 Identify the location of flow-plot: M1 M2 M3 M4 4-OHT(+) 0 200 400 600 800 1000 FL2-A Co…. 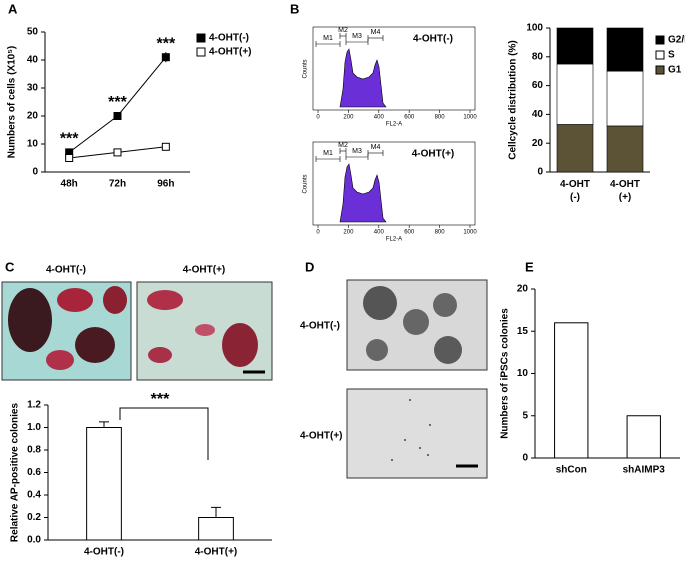
(390, 192).